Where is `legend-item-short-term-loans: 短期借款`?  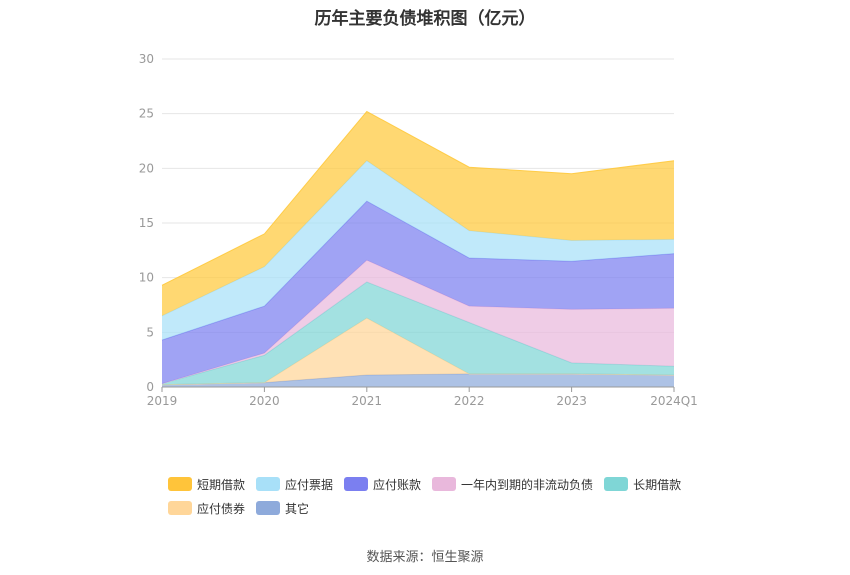
legend-item-short-term-loans: 短期借款 is located at coordinates (206, 484).